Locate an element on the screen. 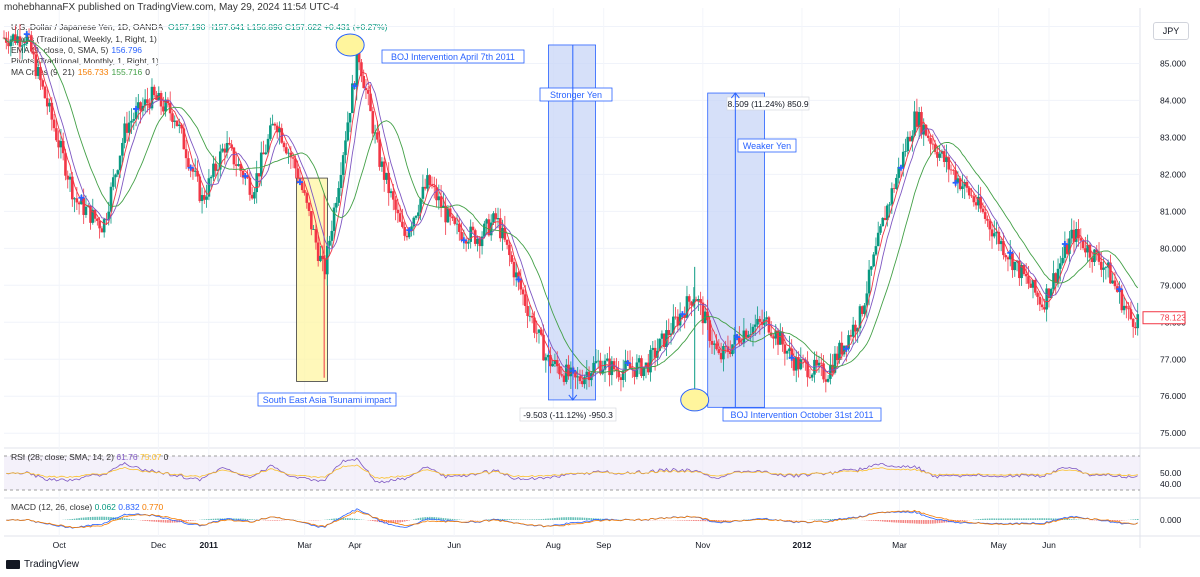  tradingview-logo-icon is located at coordinates (13, 564).